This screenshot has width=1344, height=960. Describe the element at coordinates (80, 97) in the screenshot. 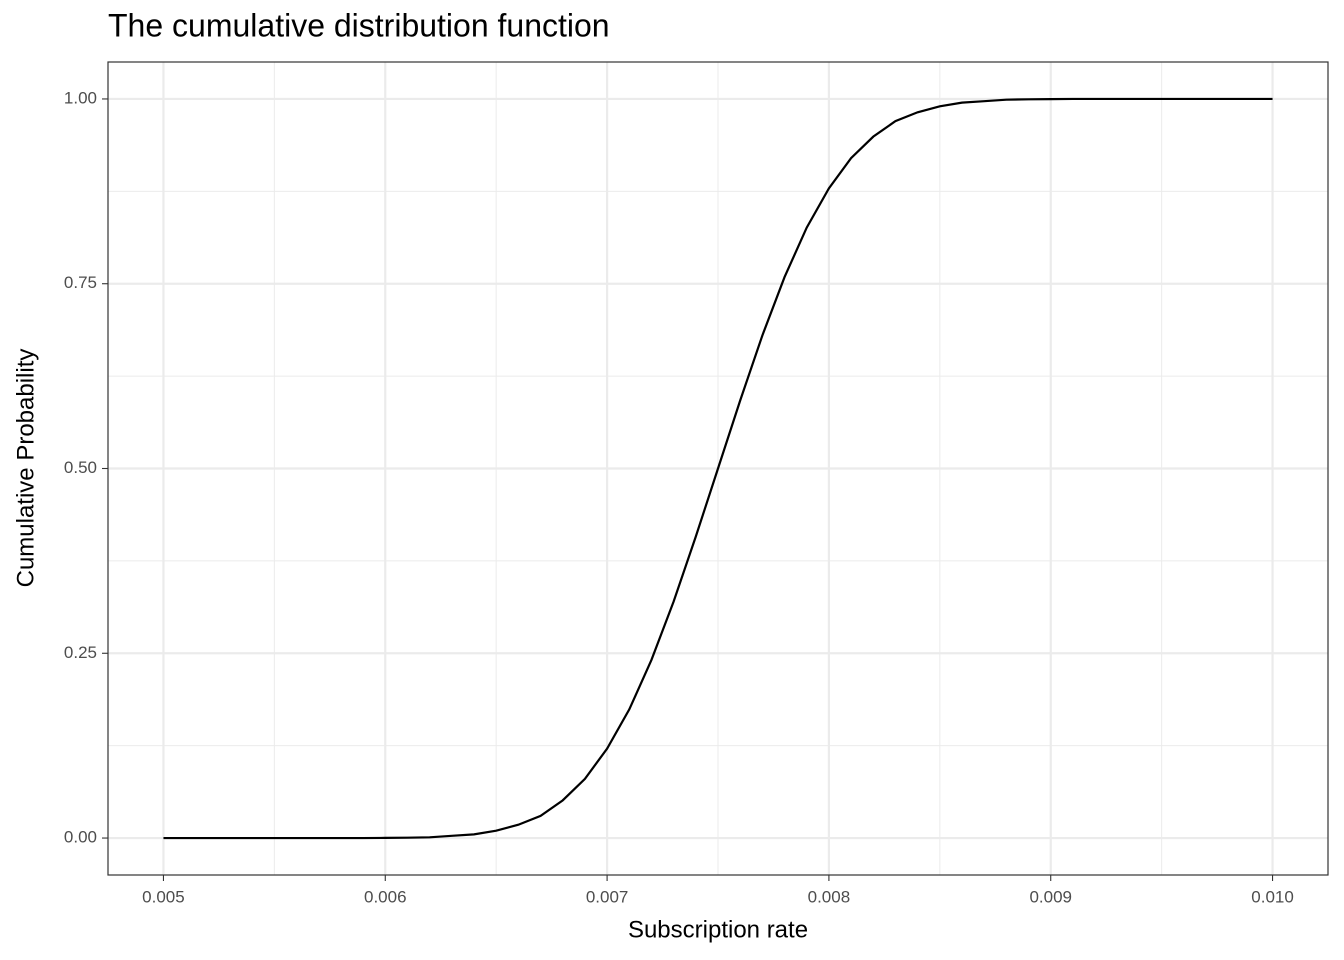

I see `y-tick-label: 1.00` at that location.